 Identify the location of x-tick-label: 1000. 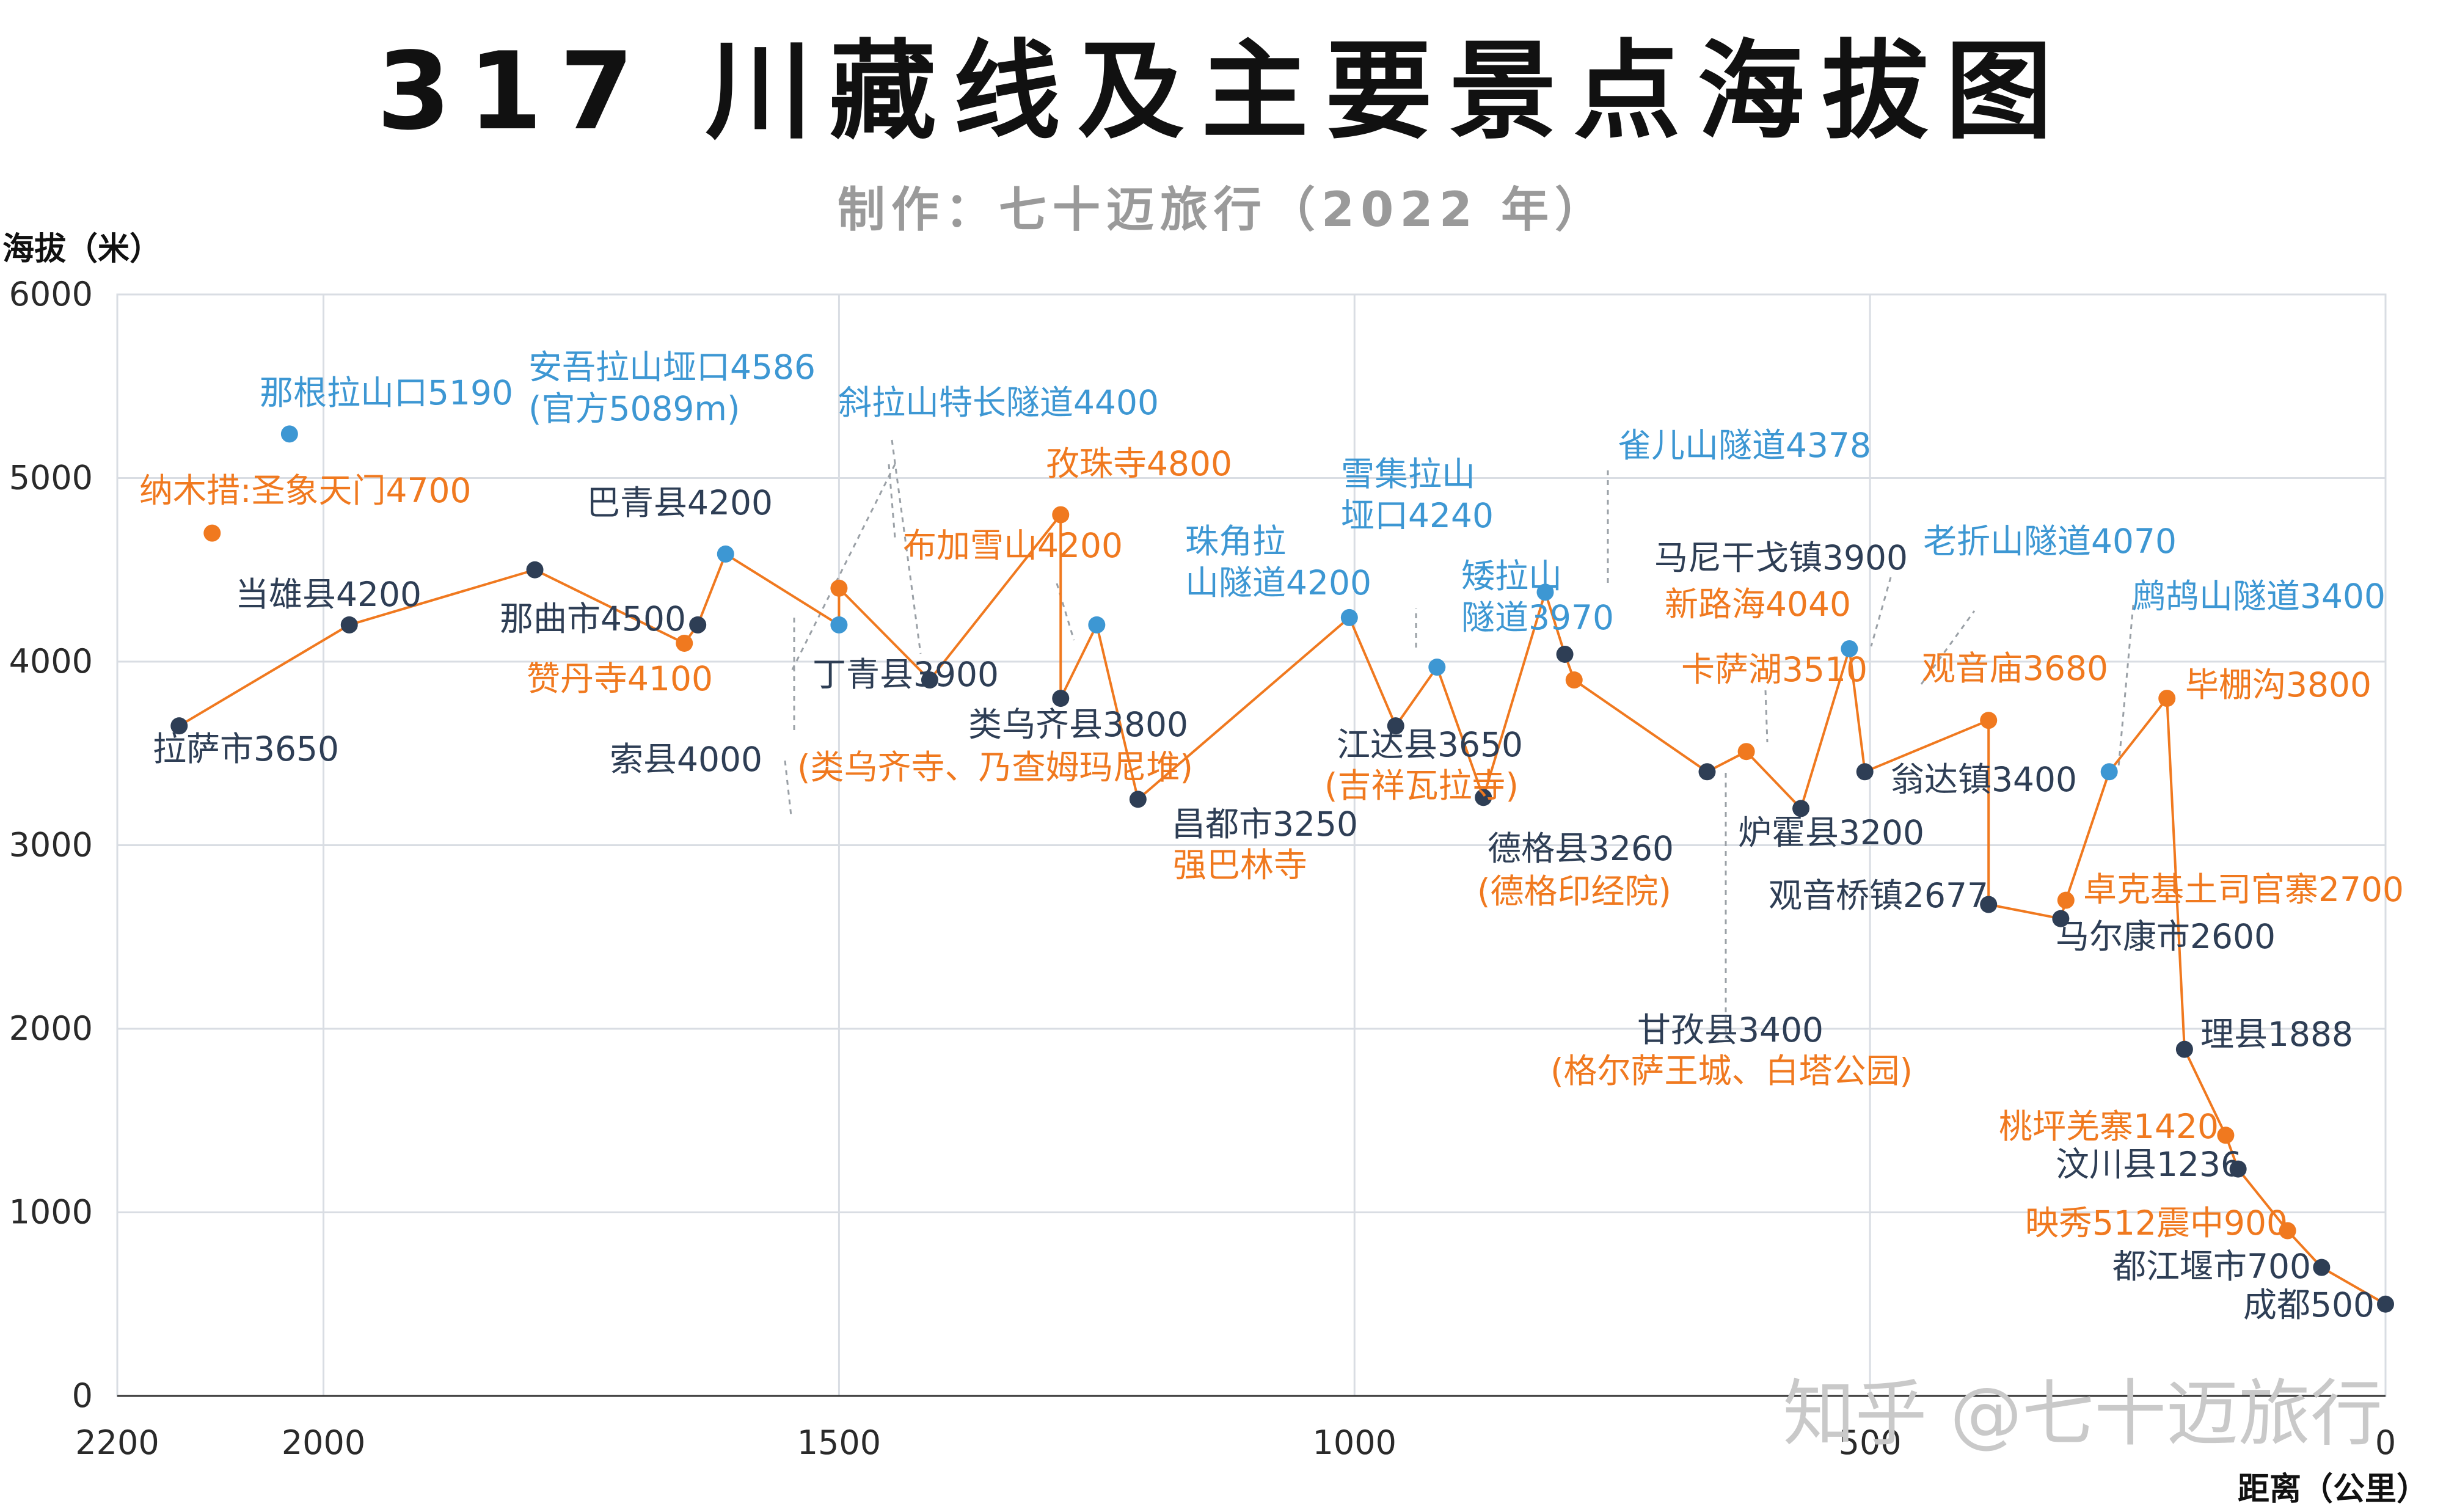
(1354, 1442).